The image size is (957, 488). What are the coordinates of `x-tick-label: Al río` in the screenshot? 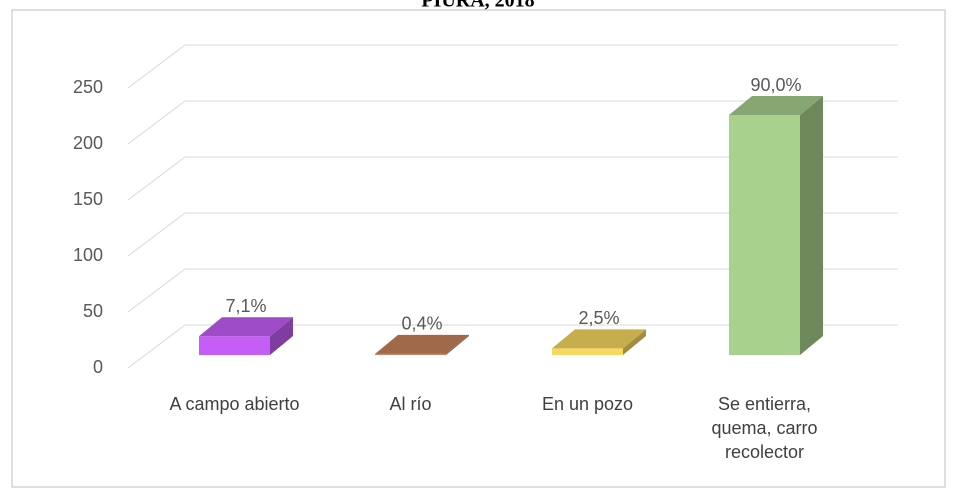 It's located at (410, 404).